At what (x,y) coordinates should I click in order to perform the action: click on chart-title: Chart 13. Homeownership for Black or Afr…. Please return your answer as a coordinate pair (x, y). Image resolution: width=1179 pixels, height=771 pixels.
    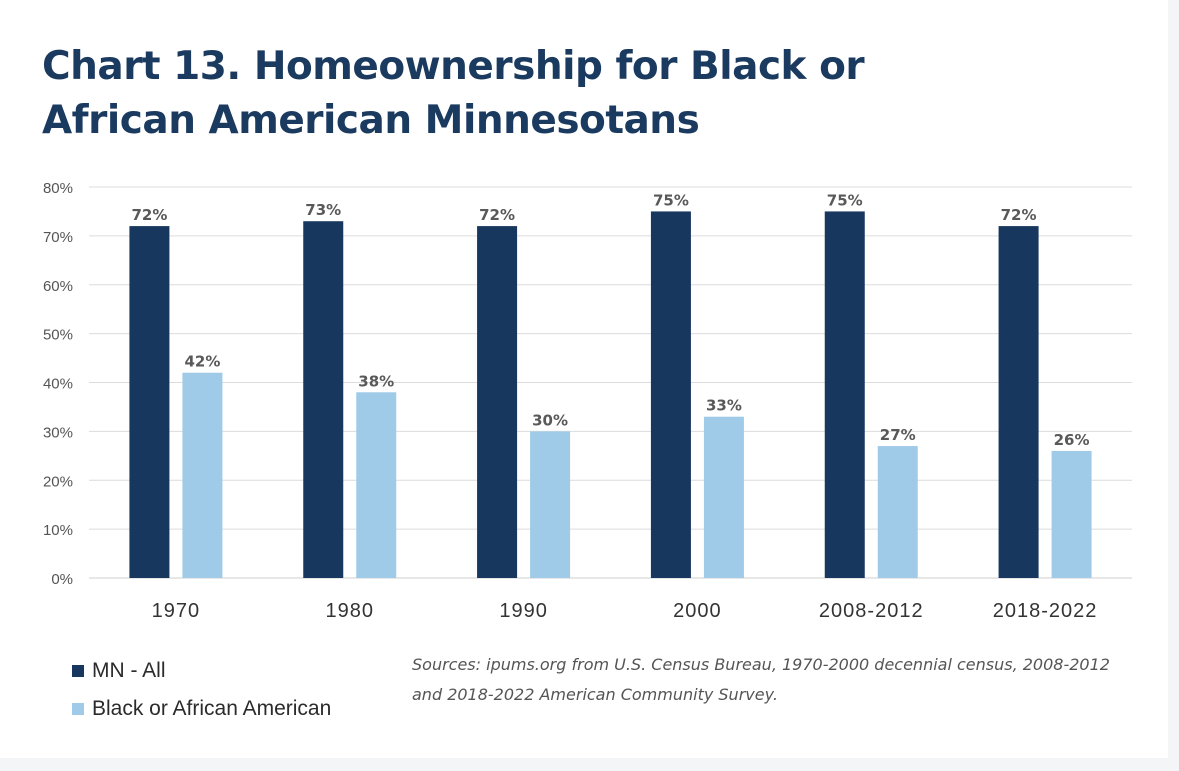
    Looking at the image, I should click on (453, 93).